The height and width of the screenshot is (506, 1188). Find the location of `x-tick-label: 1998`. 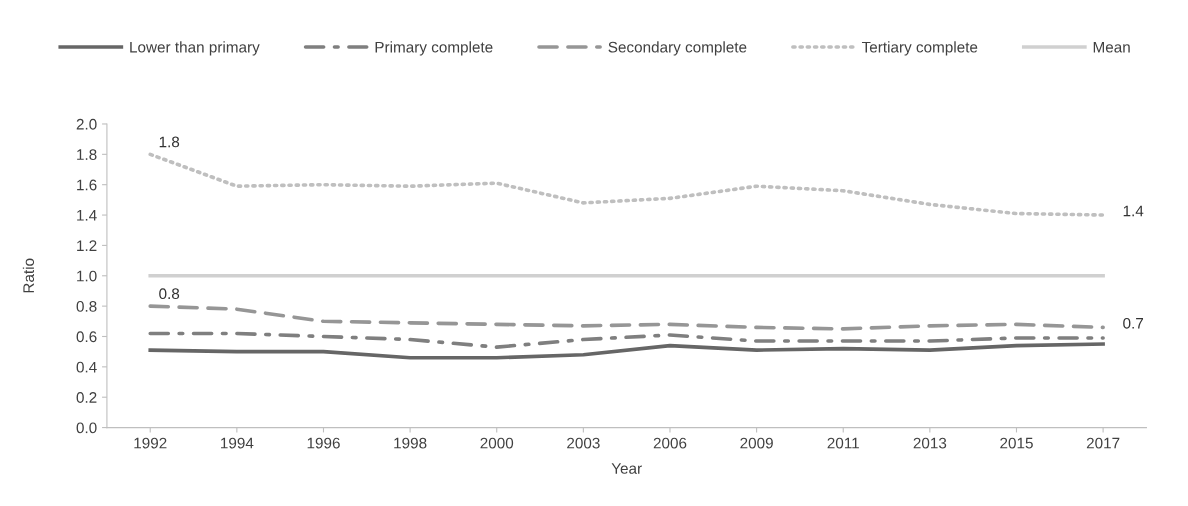

x-tick-label: 1998 is located at coordinates (410, 443).